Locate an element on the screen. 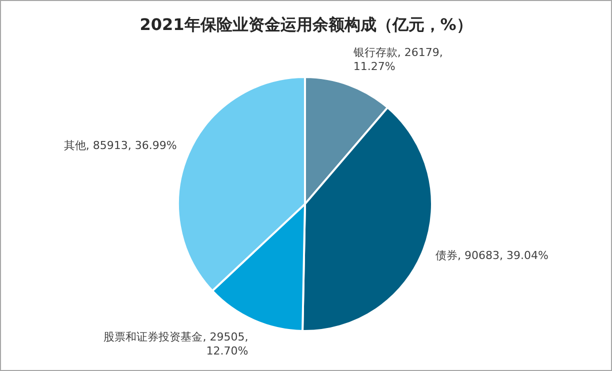 This screenshot has height=371, width=612. slice-label: 股票和证券投资基金, 29505, 12.70% is located at coordinates (176, 344).